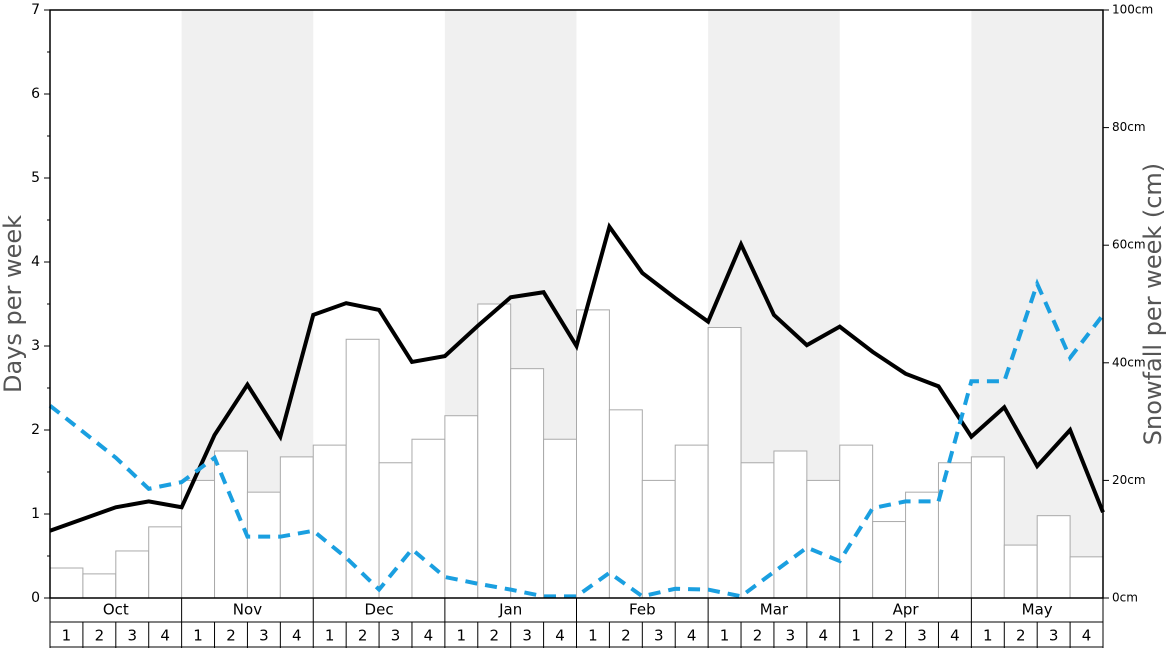 This screenshot has width=1168, height=648. I want to click on y2-tick-label small: 20cm, so click(1129, 480).